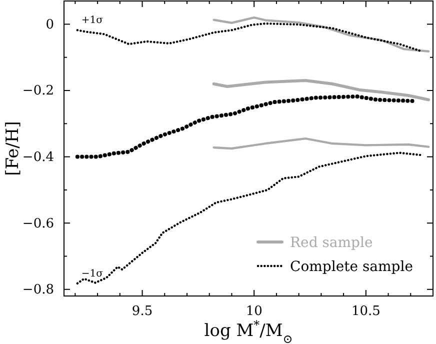  What do you see at coordinates (50, 24) in the screenshot?
I see `y-tick-label: 0` at bounding box center [50, 24].